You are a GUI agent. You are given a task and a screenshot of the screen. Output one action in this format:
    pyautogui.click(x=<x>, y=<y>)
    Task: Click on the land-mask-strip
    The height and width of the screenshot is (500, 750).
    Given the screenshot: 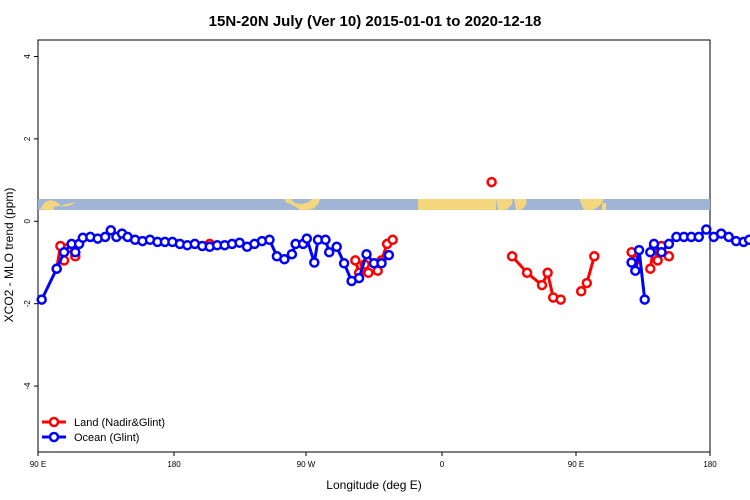 What is the action you would take?
    pyautogui.click(x=374, y=204)
    